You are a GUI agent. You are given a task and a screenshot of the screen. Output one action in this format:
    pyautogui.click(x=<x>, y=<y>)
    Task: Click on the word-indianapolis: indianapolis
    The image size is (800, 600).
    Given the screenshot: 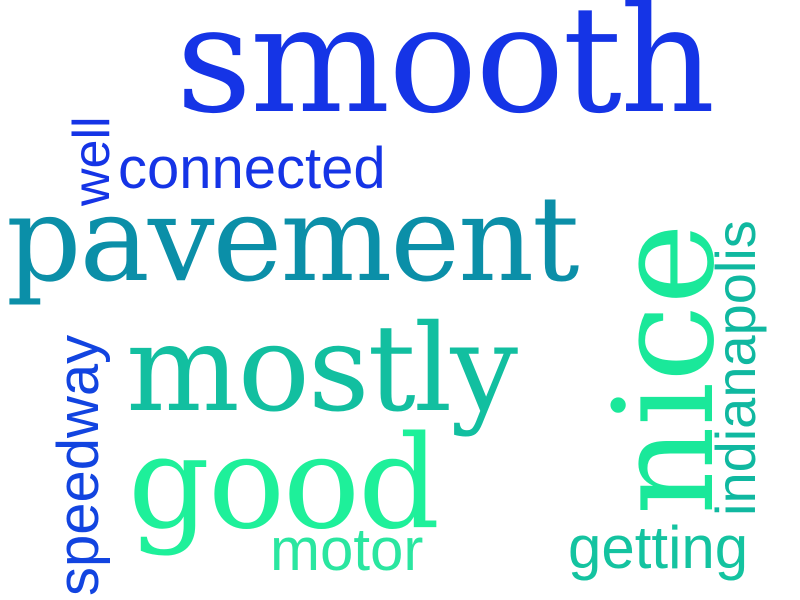 What is the action you would take?
    pyautogui.click(x=735, y=368)
    